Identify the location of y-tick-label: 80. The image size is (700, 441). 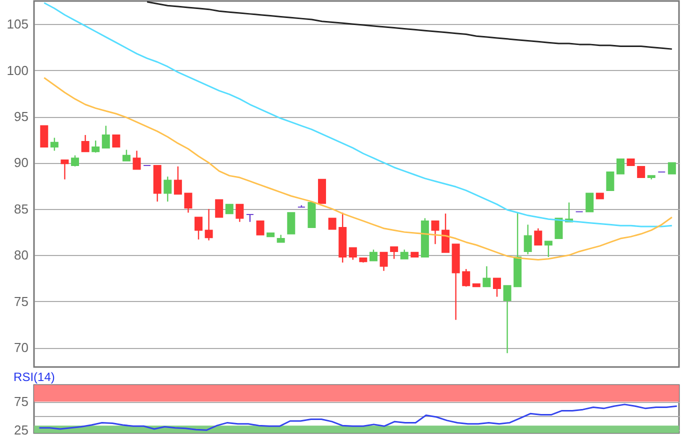
(21, 255).